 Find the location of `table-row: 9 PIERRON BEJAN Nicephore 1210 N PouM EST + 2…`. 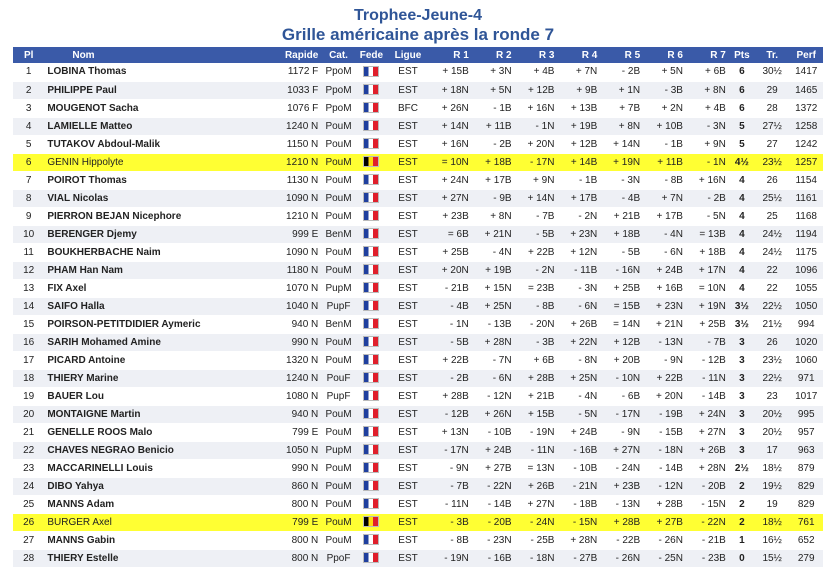

table-row: 9 PIERRON BEJAN Nicephore 1210 N PouM EST + 2… is located at coordinates (418, 216).